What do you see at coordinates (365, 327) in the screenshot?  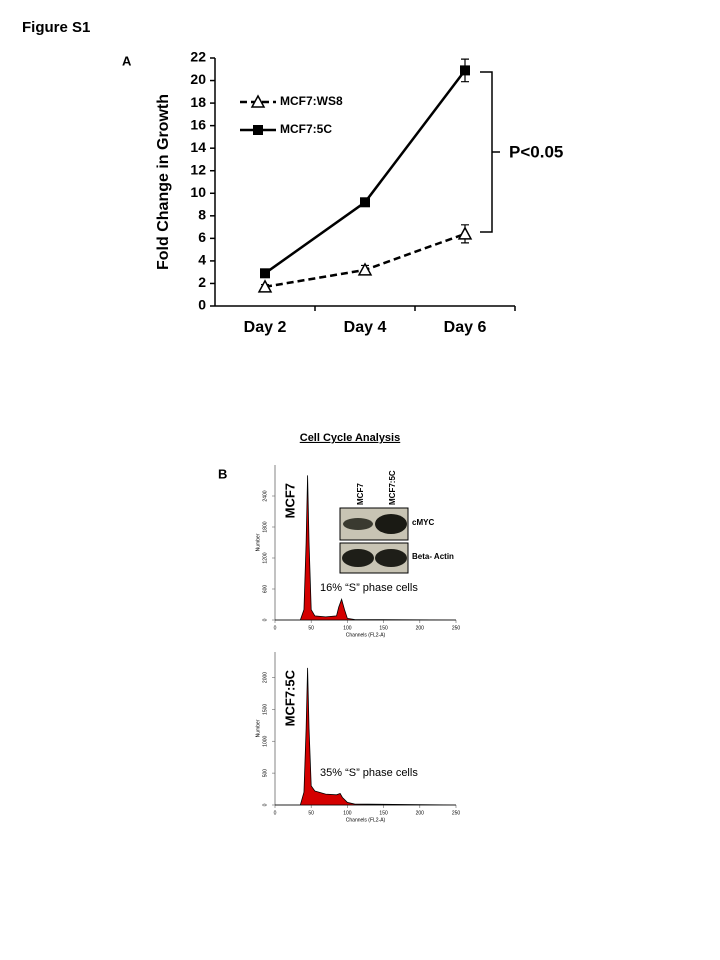 I see `x-tick-label: Day 4` at bounding box center [365, 327].